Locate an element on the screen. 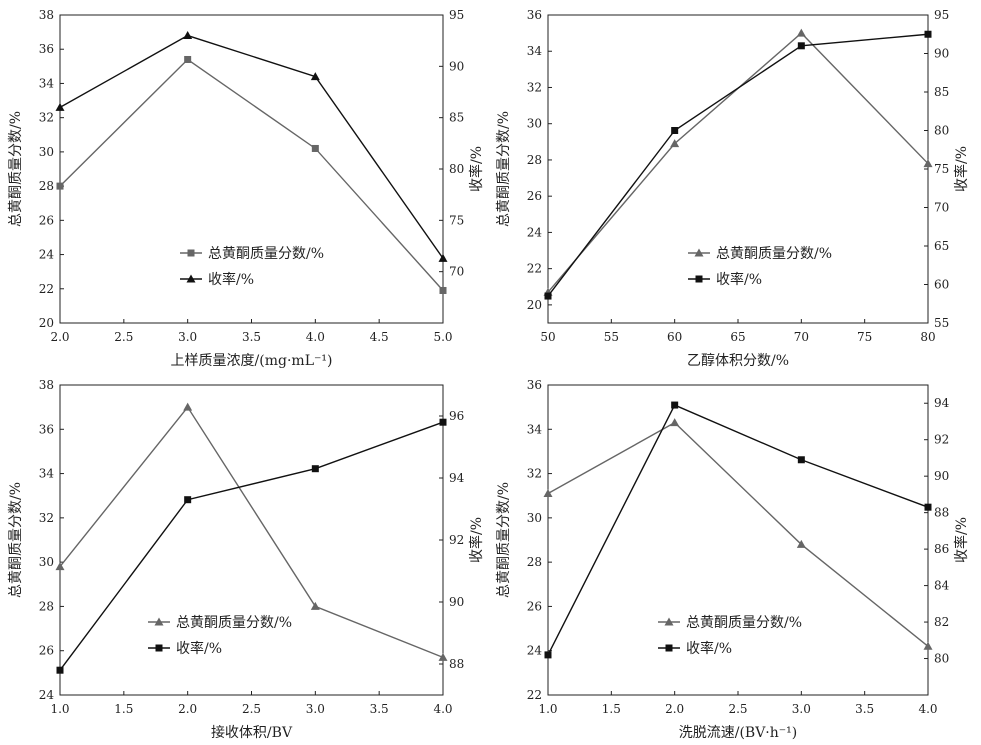 This screenshot has width=981, height=745. y-right-tick-label: 60 is located at coordinates (941, 285).